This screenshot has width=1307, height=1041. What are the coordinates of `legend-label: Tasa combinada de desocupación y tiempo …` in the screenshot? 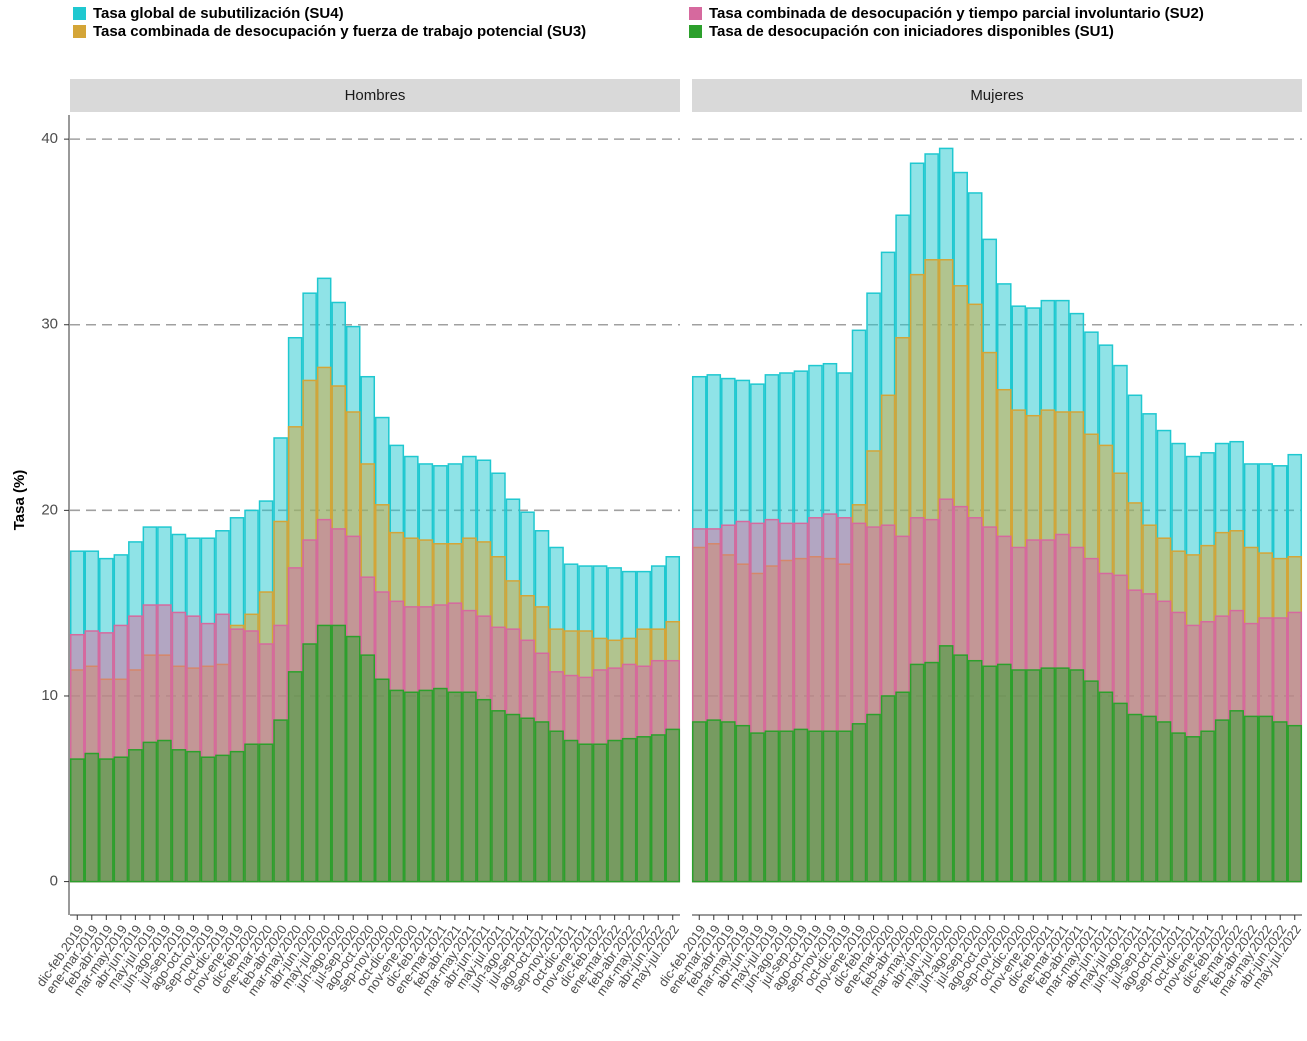 It's located at (956, 13).